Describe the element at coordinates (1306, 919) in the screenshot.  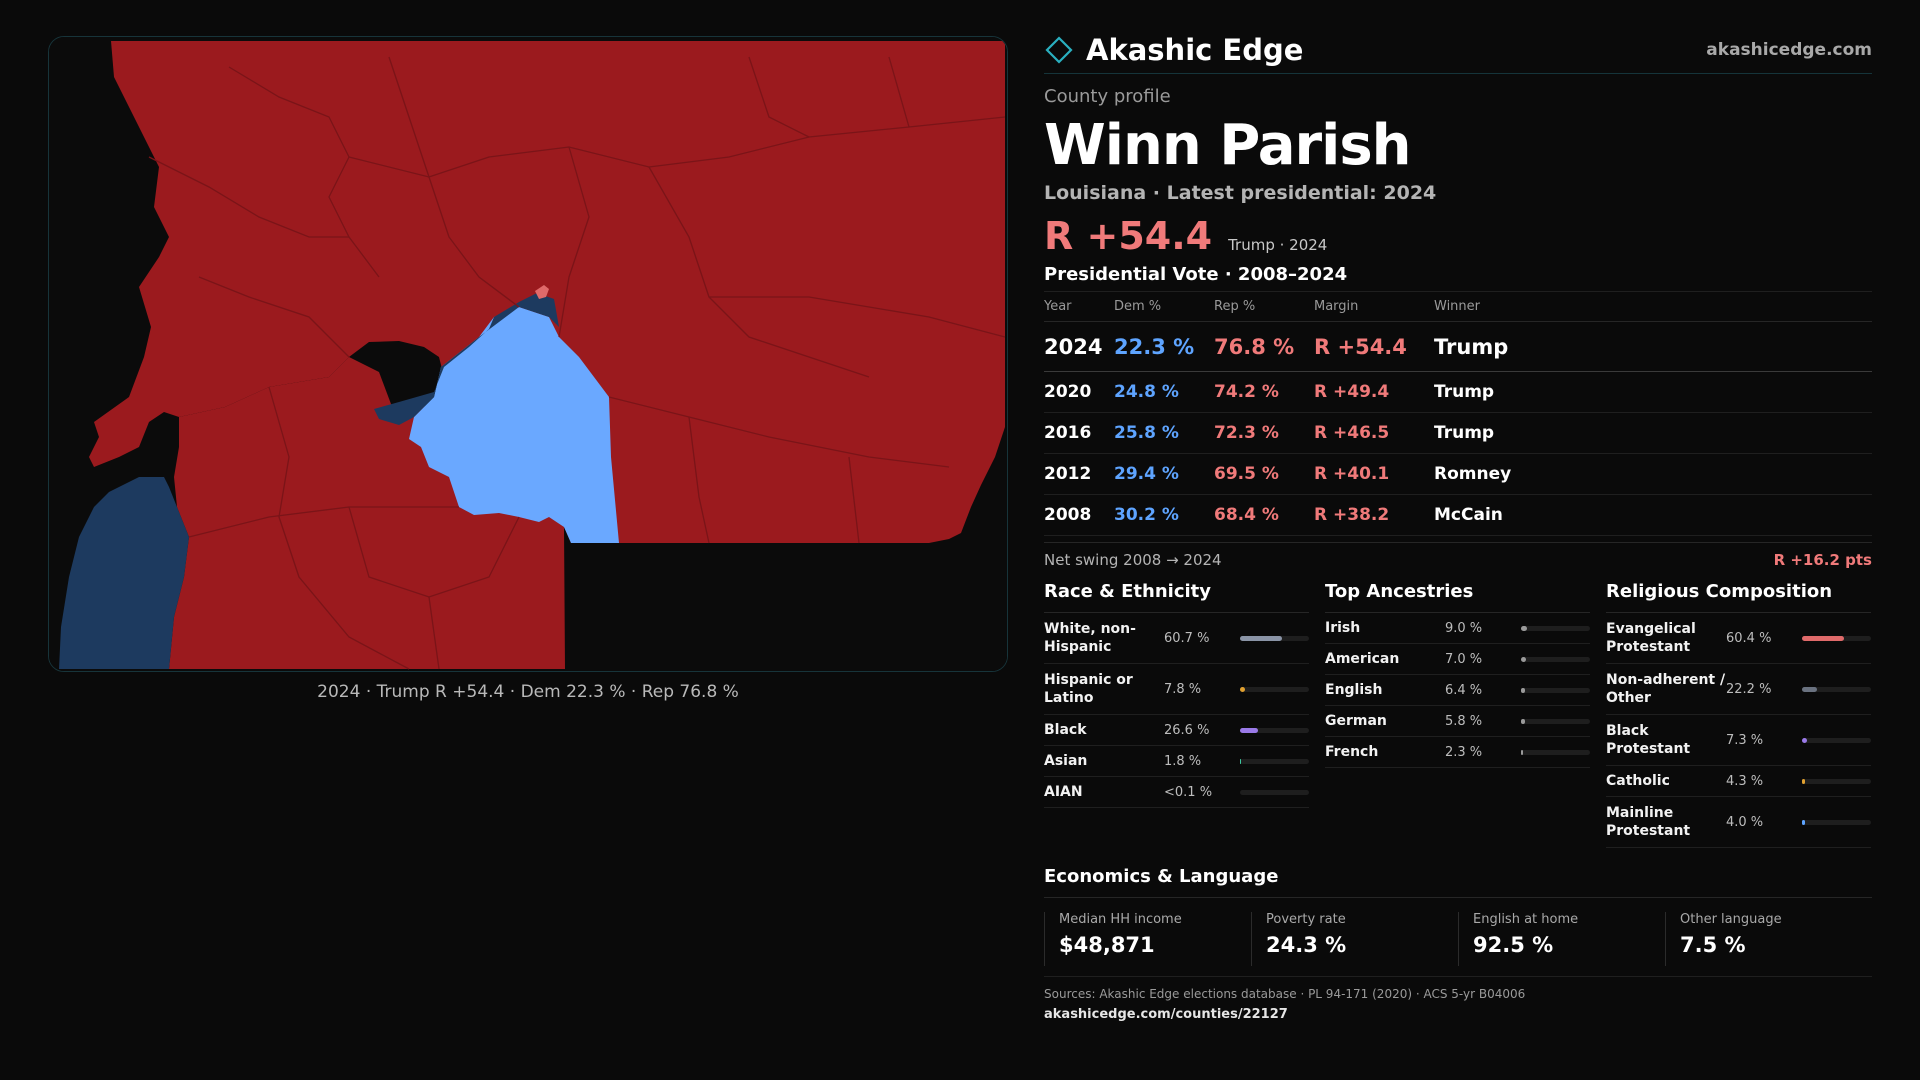
I see `metric-label: Poverty rate` at that location.